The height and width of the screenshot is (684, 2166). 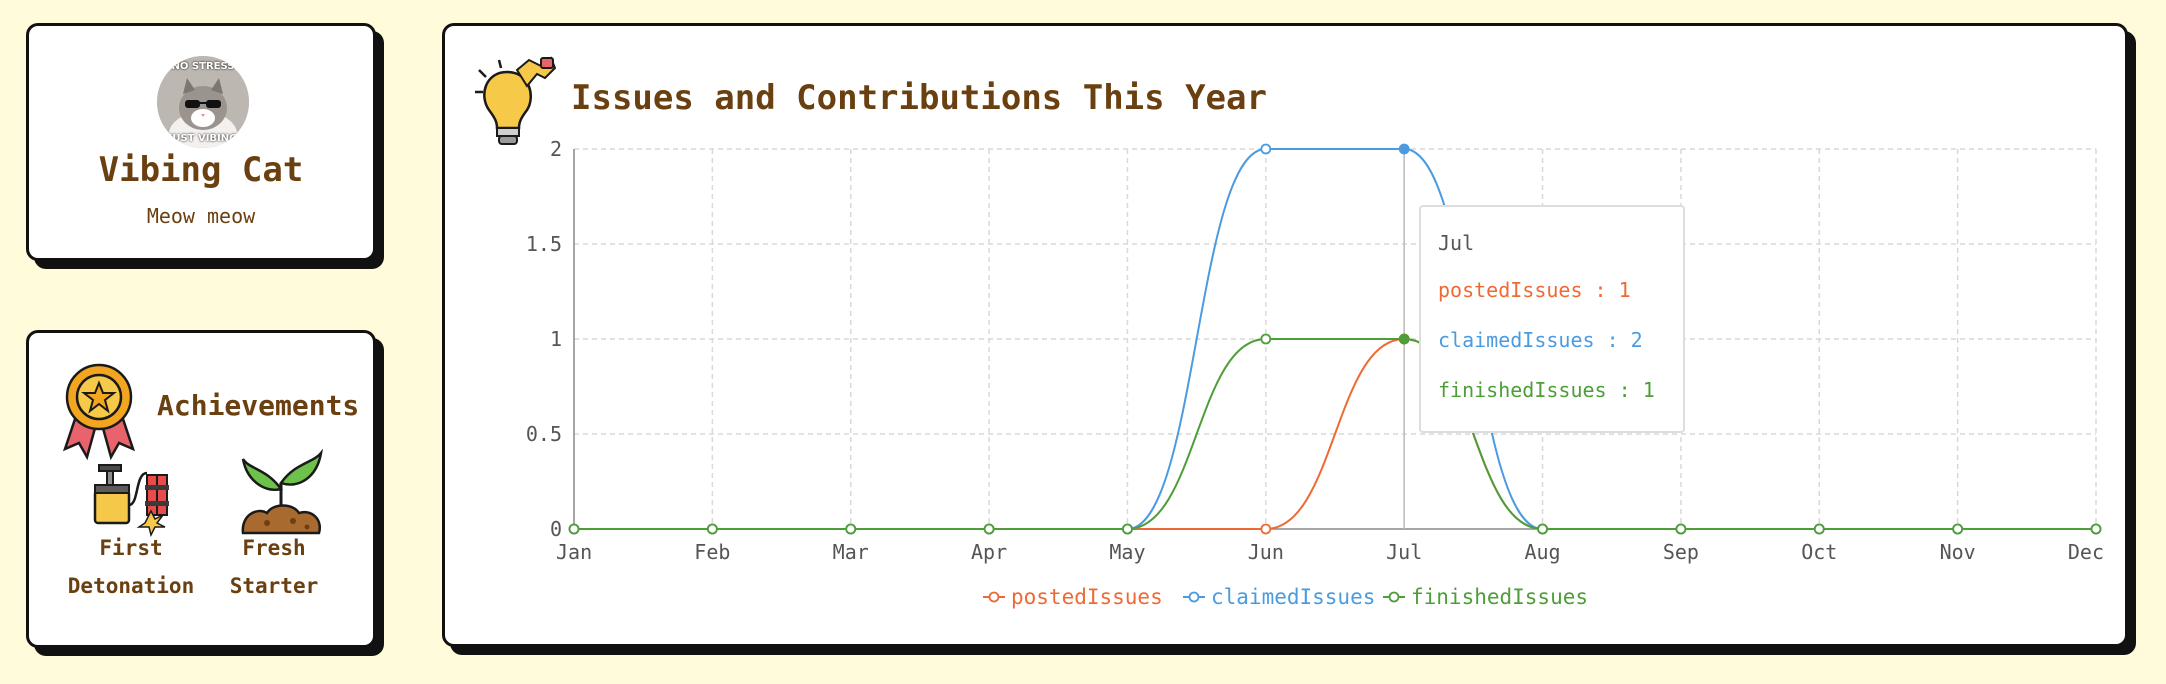 What do you see at coordinates (919, 98) in the screenshot?
I see `chart-title: Issues and Contributions This Year` at bounding box center [919, 98].